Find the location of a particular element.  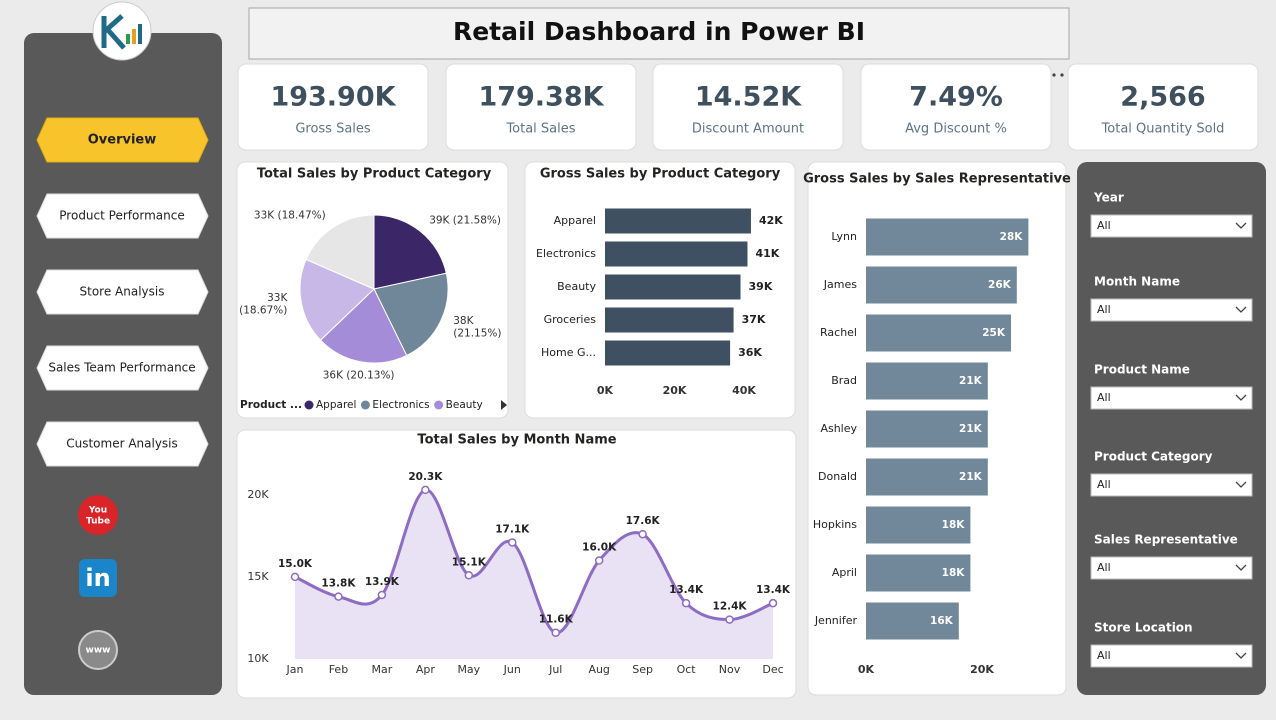

y-tick-label: Lynn is located at coordinates (844, 236).